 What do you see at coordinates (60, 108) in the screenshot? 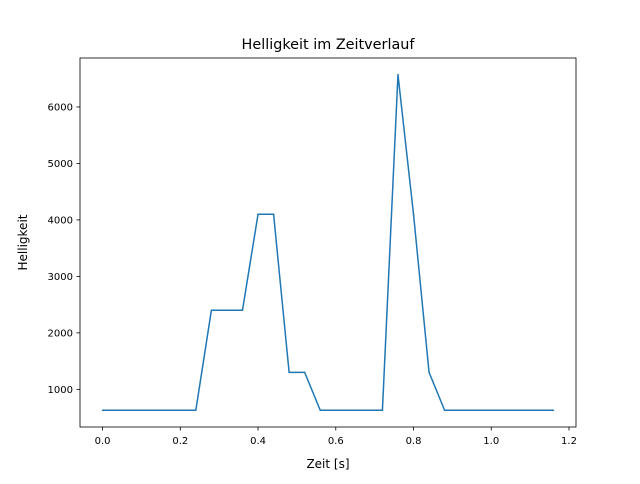
I see `y-tick-label: 6000` at bounding box center [60, 108].